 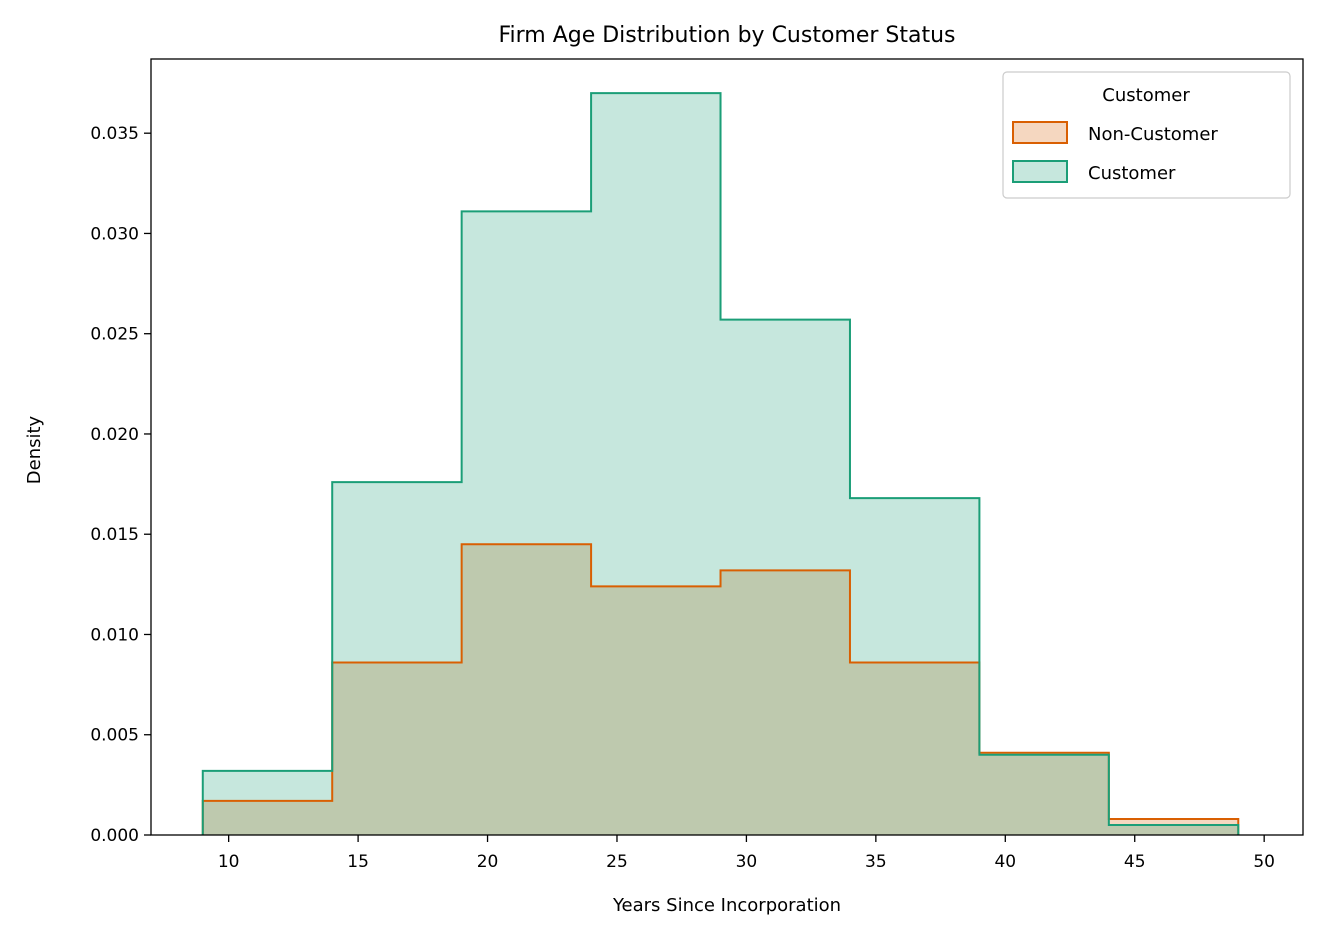 What do you see at coordinates (114, 535) in the screenshot?
I see `y-tick-label: 0.015` at bounding box center [114, 535].